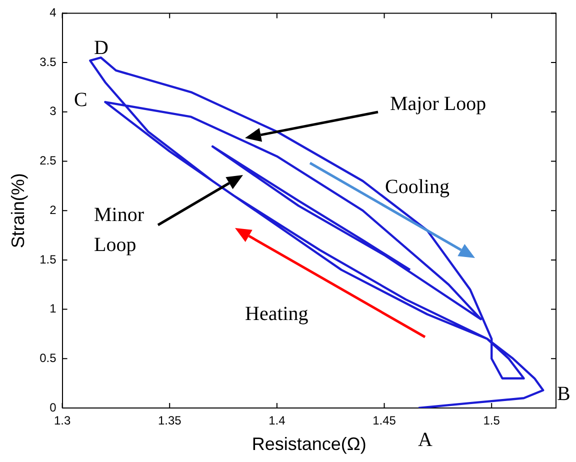 Image resolution: width=576 pixels, height=462 pixels. I want to click on annotation: Cooling, so click(417, 187).